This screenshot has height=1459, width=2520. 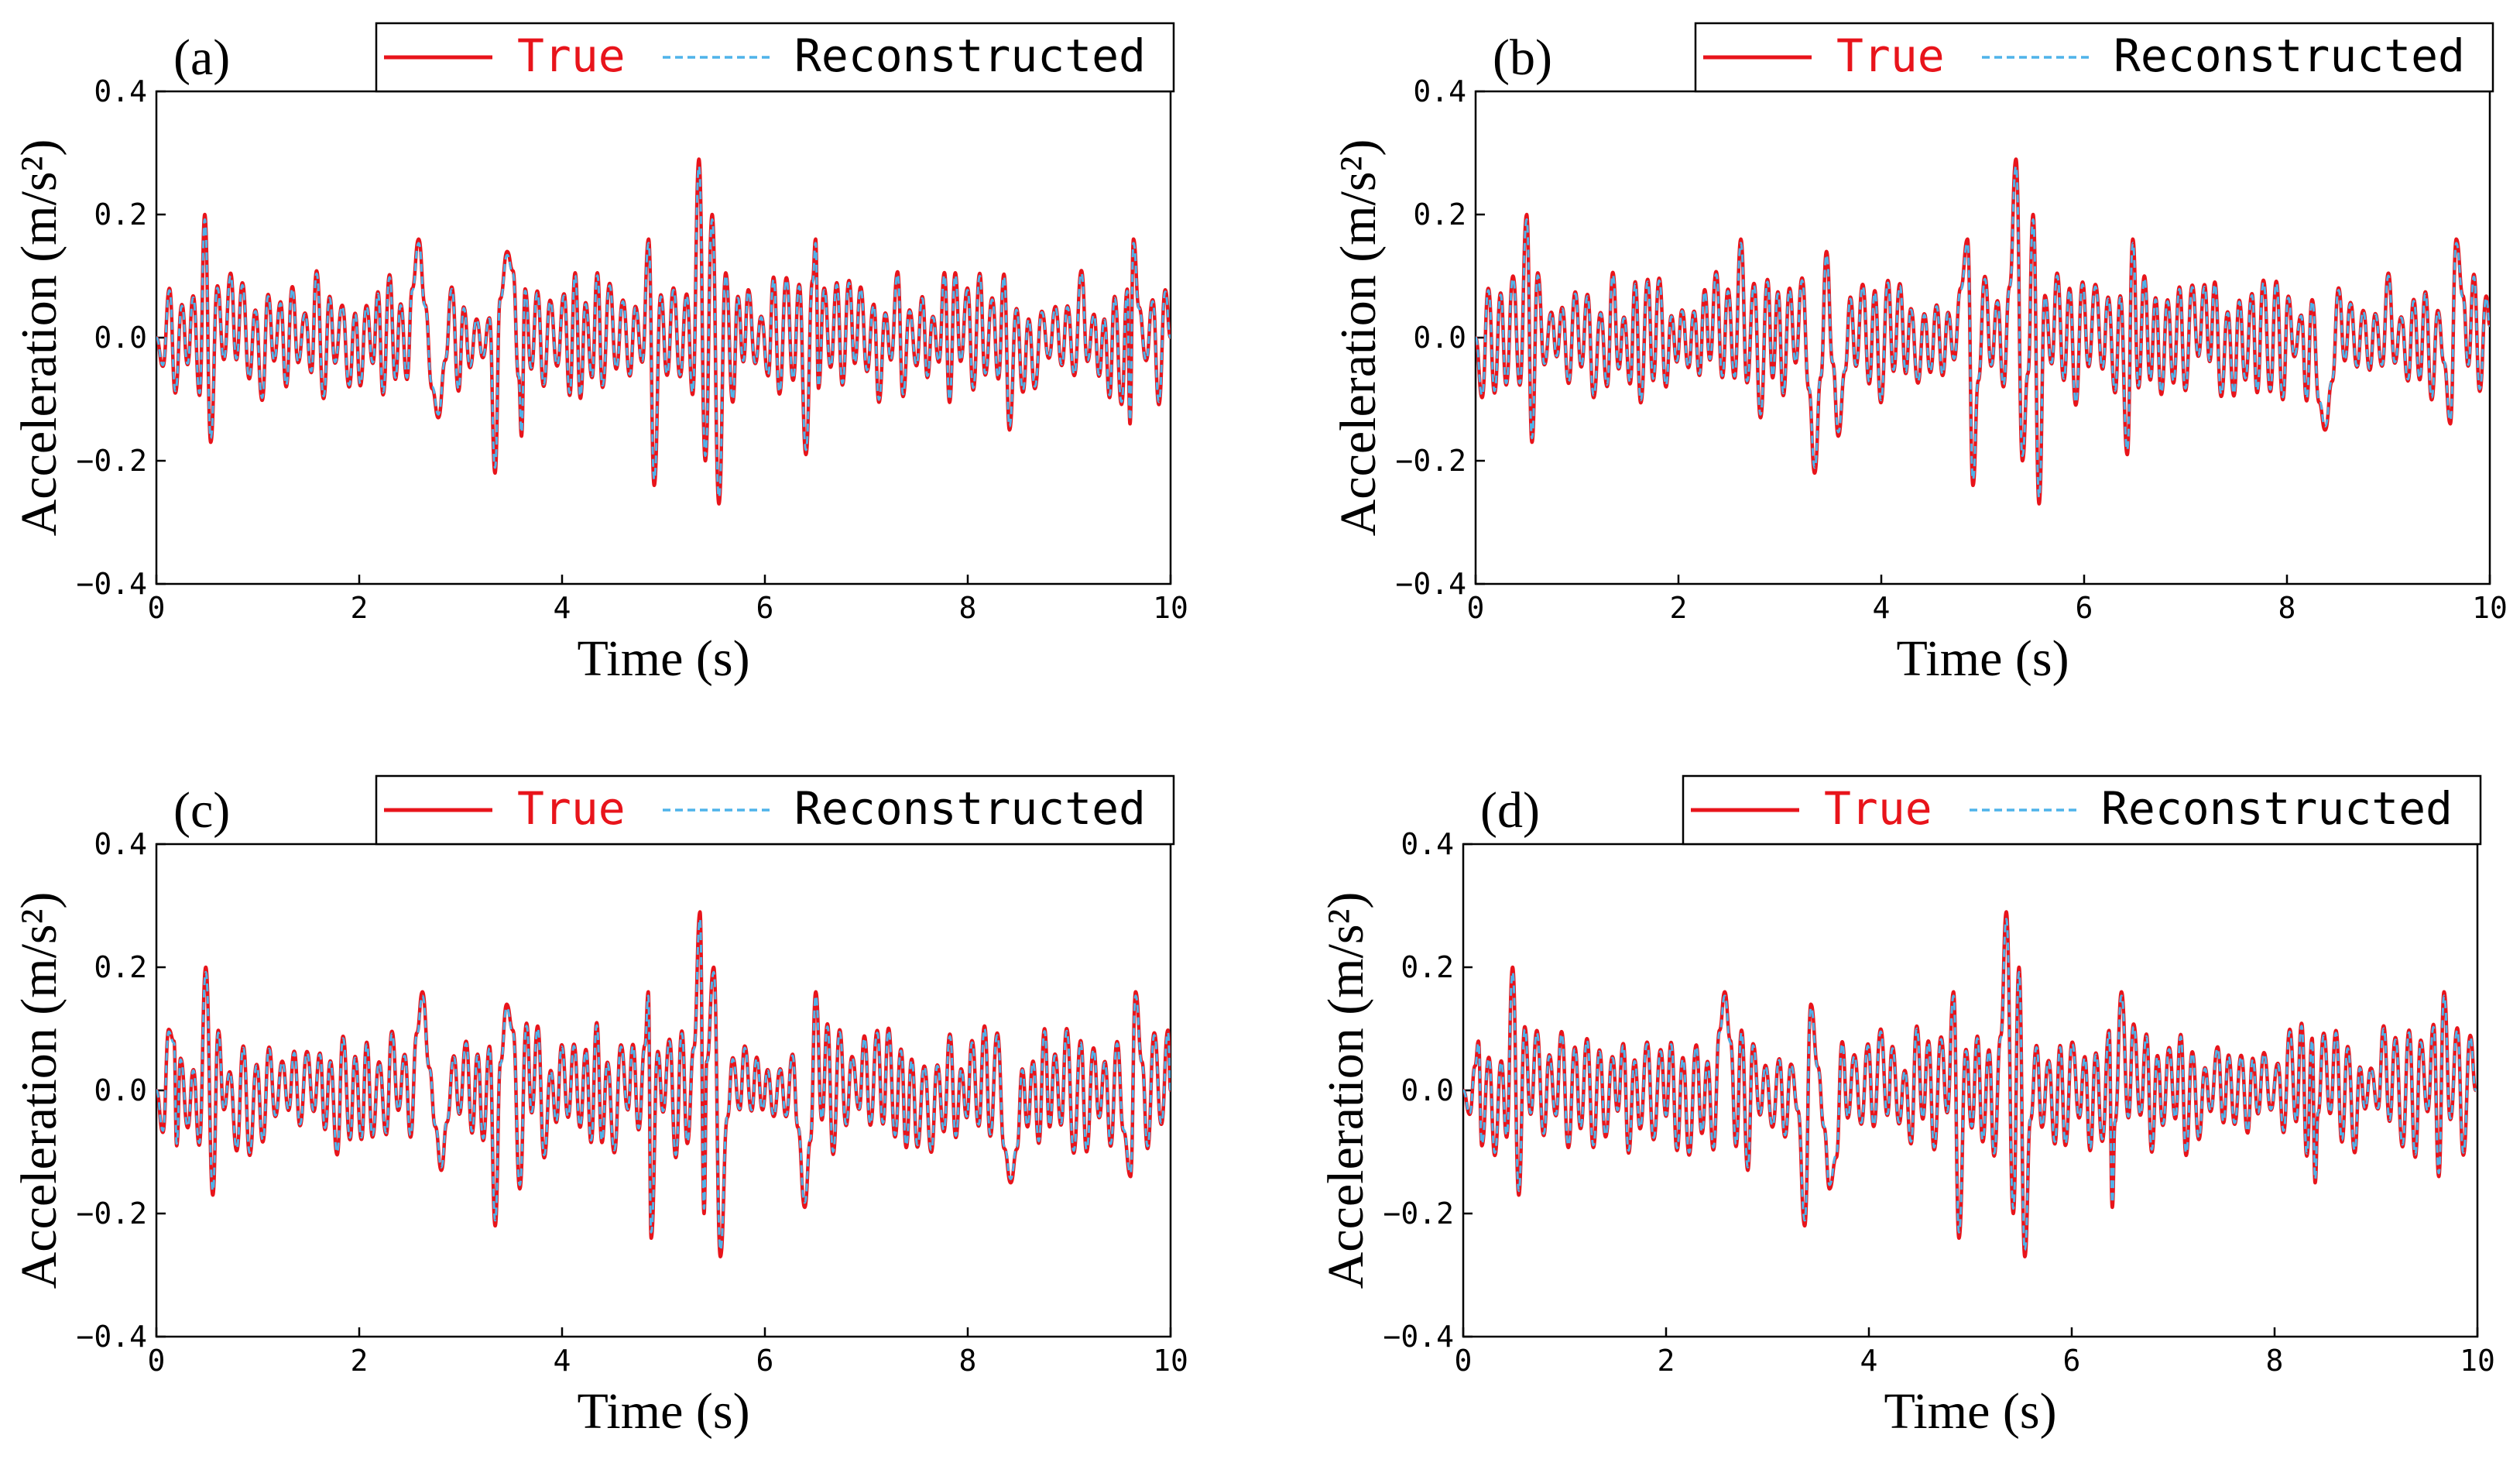 I want to click on panel-label: (d), so click(x=1510, y=811).